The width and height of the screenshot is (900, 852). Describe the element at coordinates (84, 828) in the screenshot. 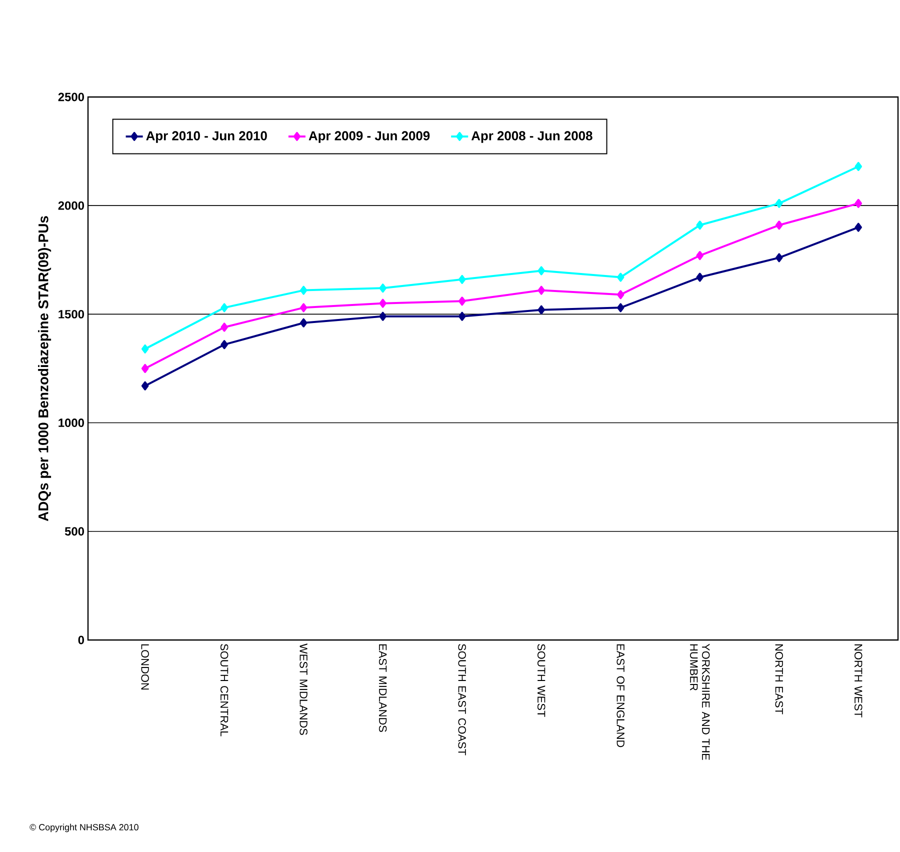

I see `text: © Copyright NHSBSA 2010` at that location.